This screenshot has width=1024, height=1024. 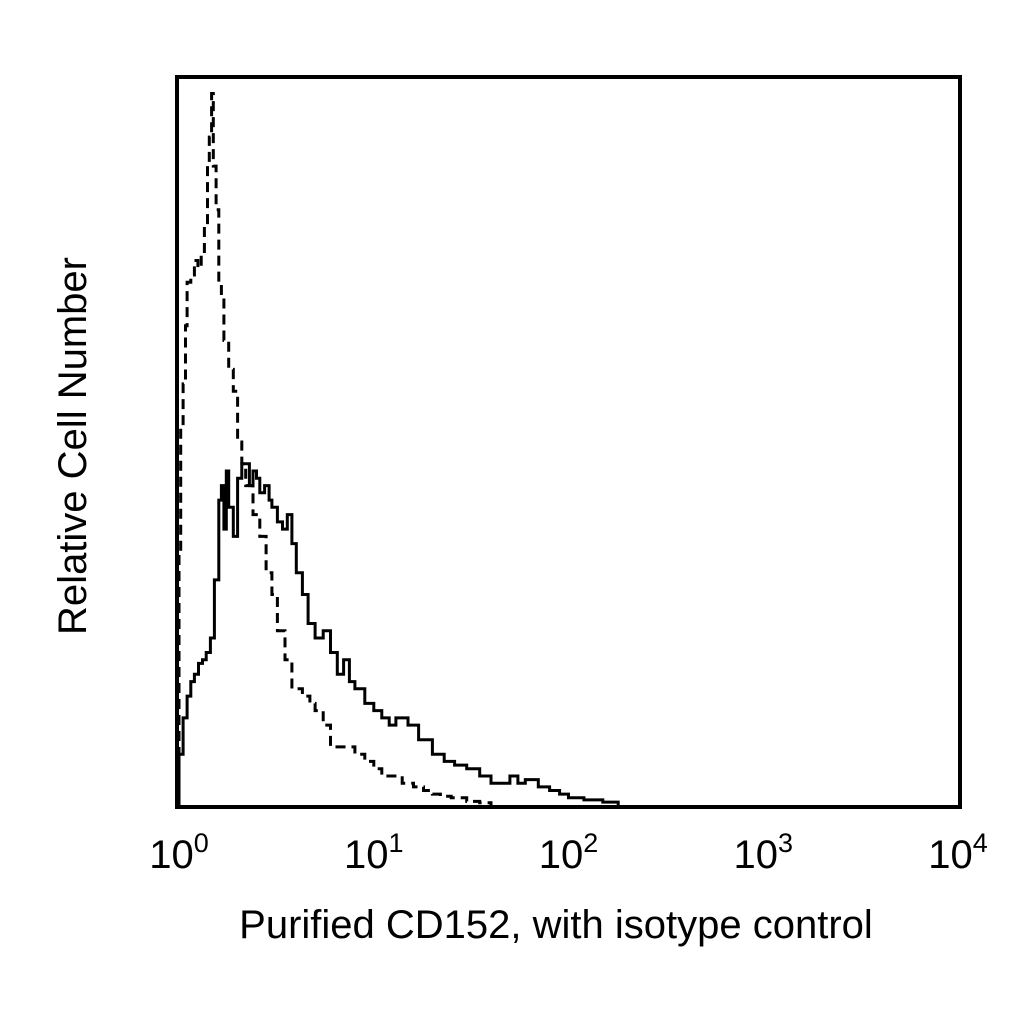 I want to click on y-axis-title: Relative Cell Number, so click(x=73, y=446).